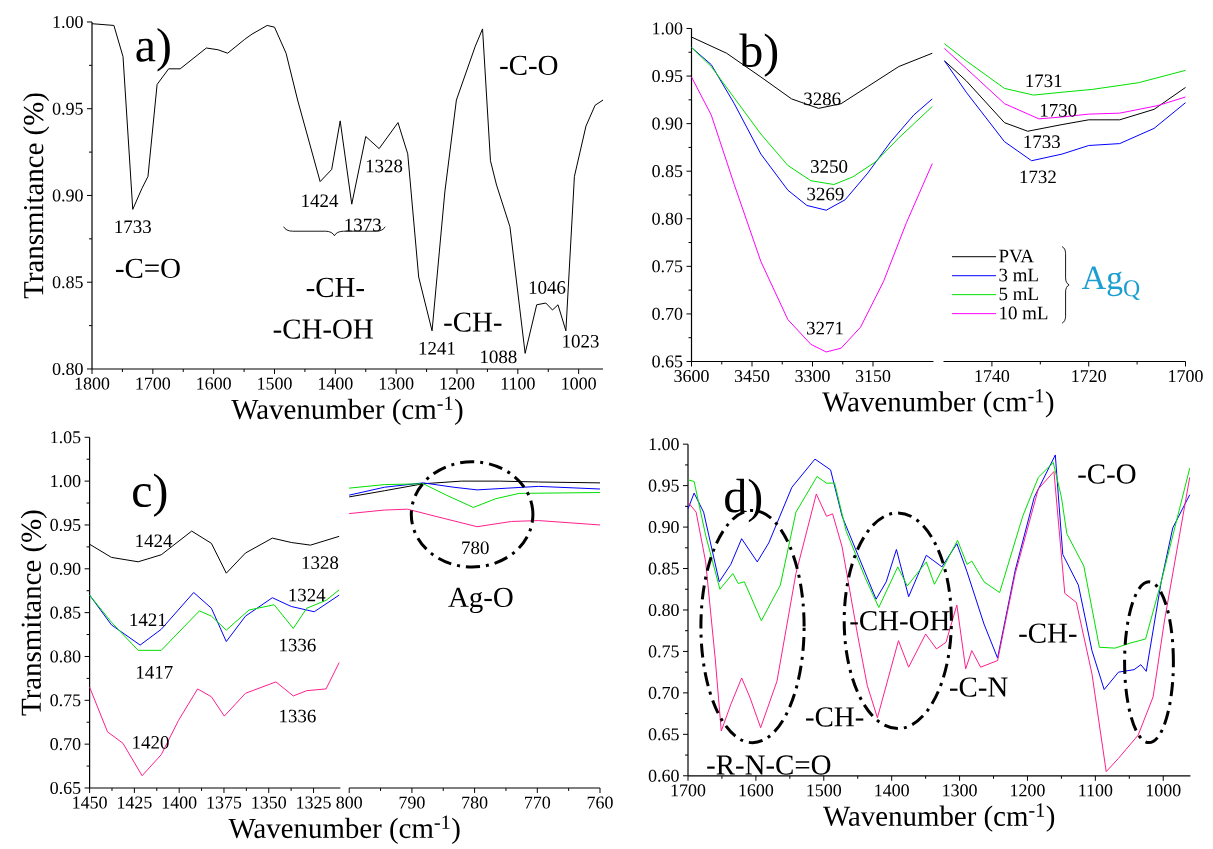 The width and height of the screenshot is (1213, 849). I want to click on x-tick-label: 1325, so click(314, 802).